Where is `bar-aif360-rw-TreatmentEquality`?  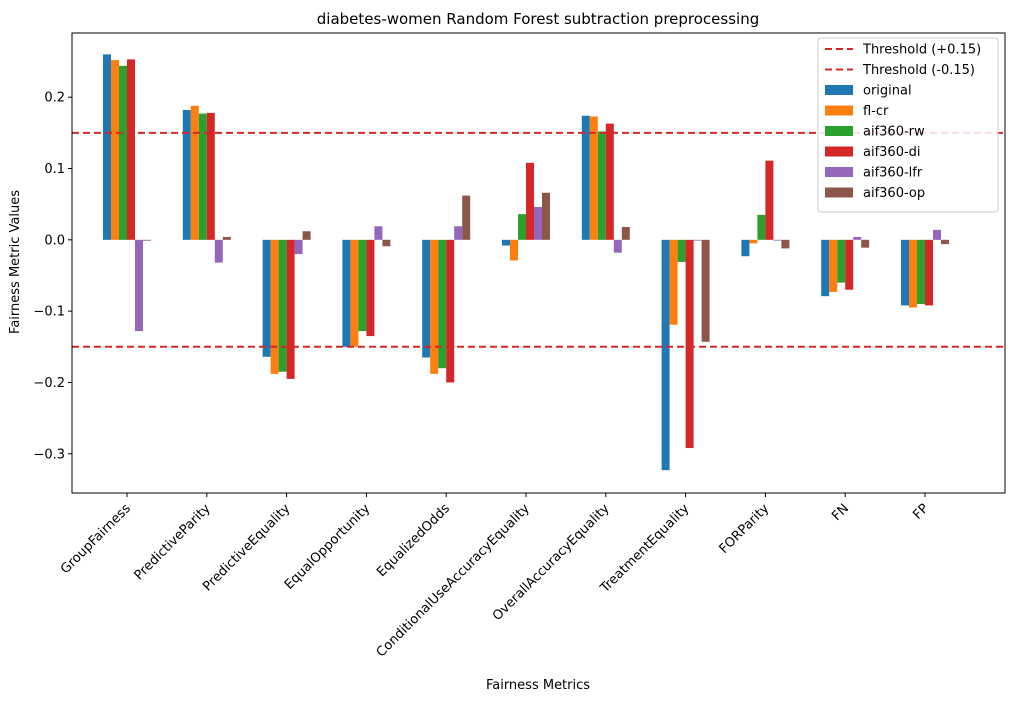
bar-aif360-rw-TreatmentEquality is located at coordinates (681, 250).